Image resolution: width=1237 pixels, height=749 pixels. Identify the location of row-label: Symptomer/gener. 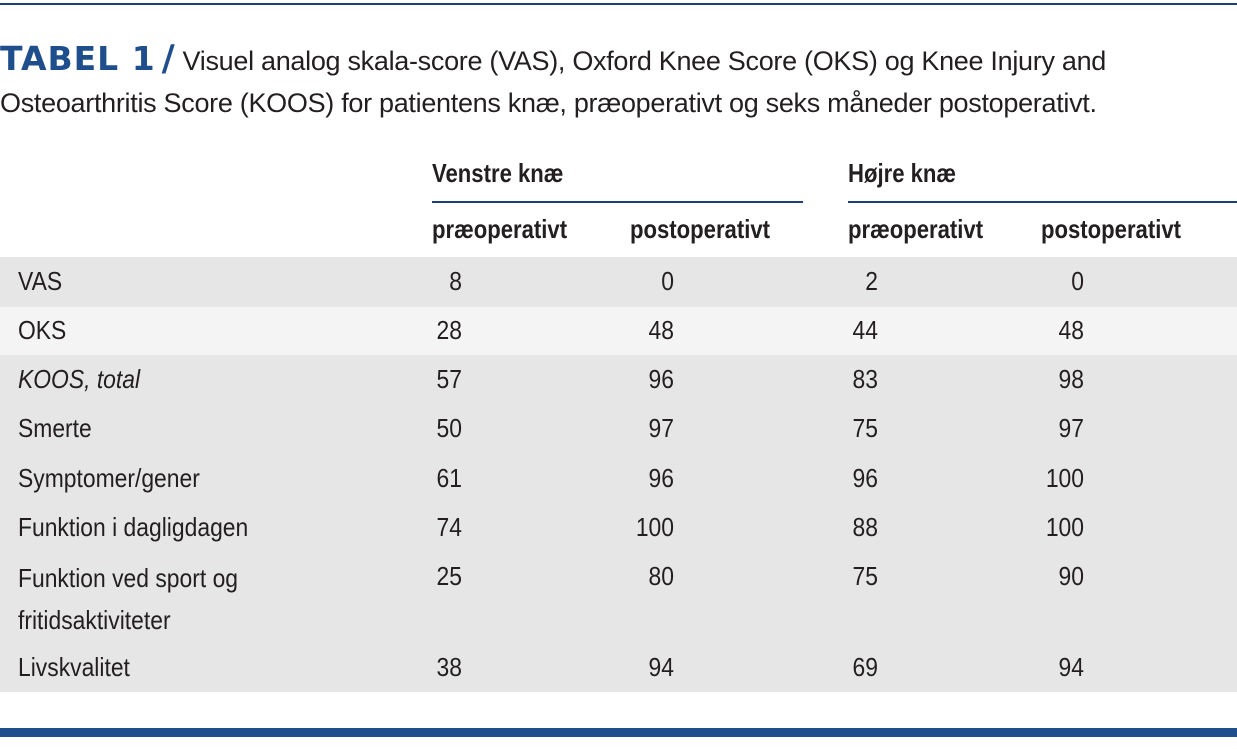
(109, 478).